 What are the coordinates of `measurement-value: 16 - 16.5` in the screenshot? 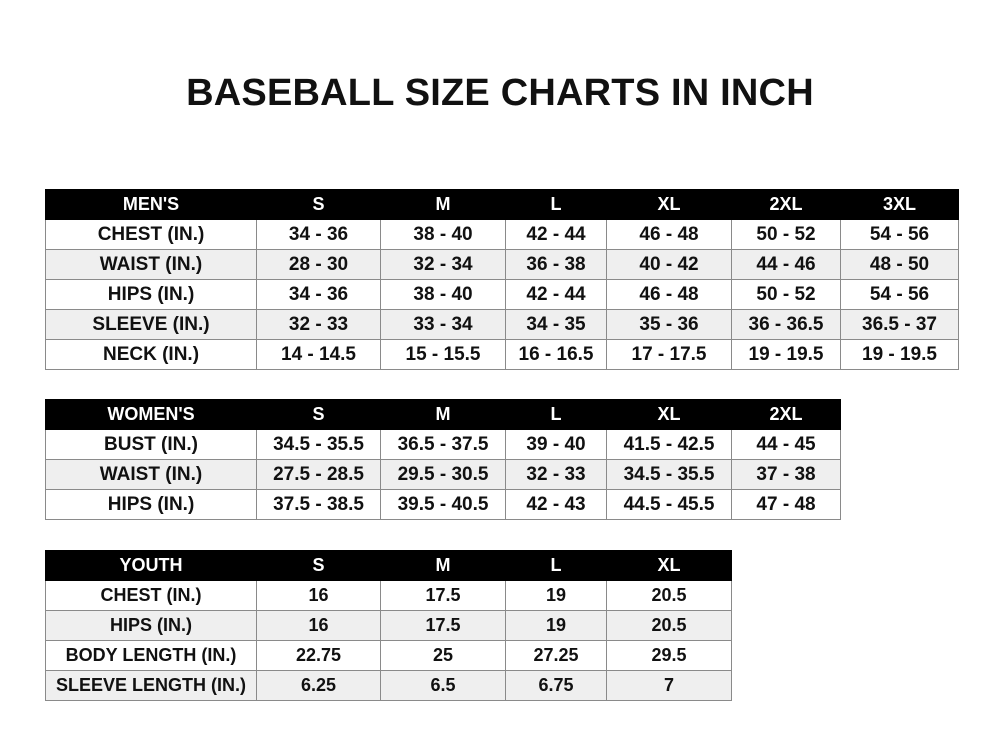 It's located at (556, 354).